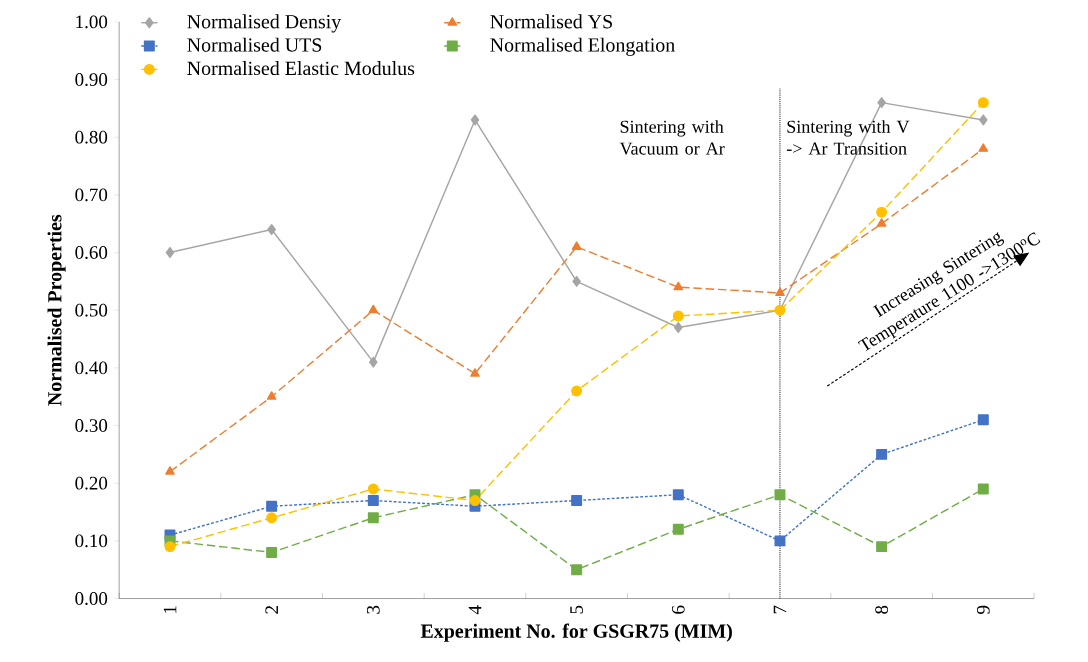 The width and height of the screenshot is (1088, 662). Describe the element at coordinates (475, 609) in the screenshot. I see `x-tick-label: 4` at that location.